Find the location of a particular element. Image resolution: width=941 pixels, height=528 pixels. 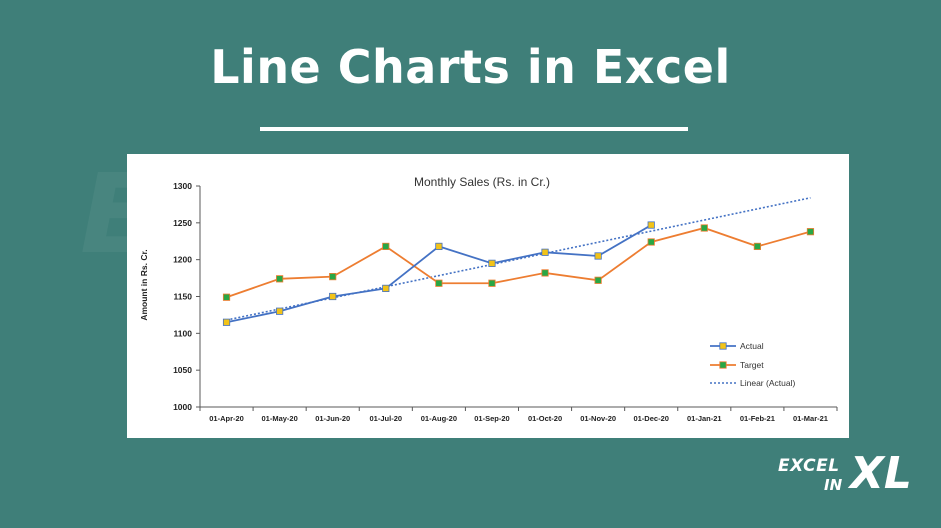

y-tick-label: 1300 is located at coordinates (182, 186).